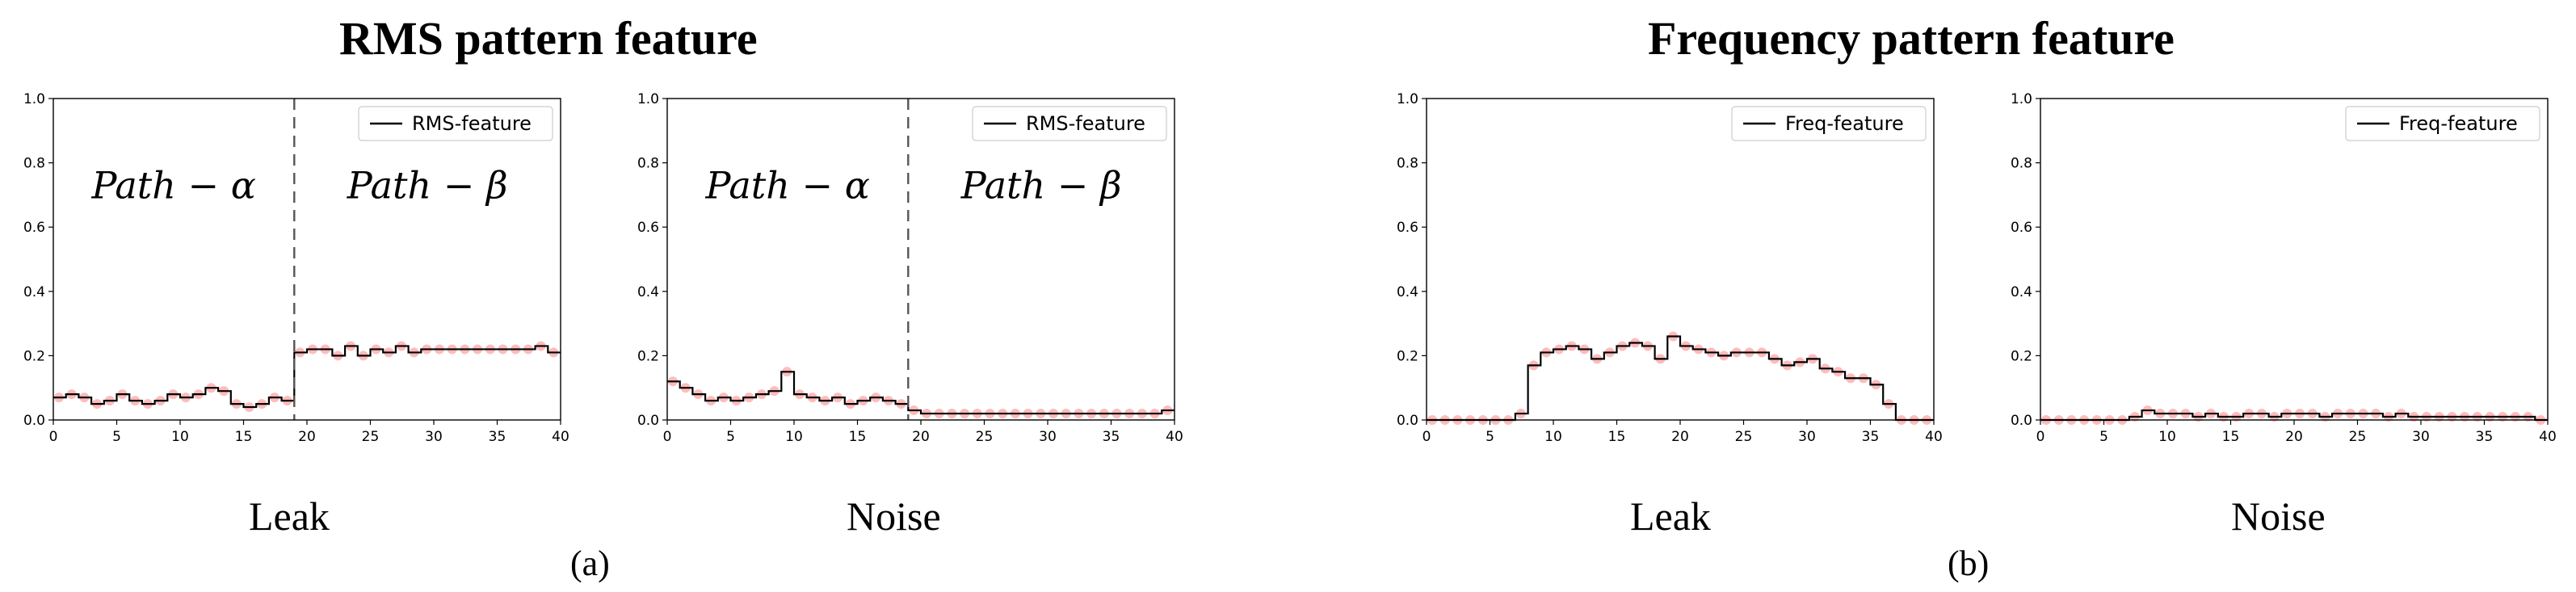  What do you see at coordinates (289, 516) in the screenshot?
I see `caption-rms-leak: Leak` at bounding box center [289, 516].